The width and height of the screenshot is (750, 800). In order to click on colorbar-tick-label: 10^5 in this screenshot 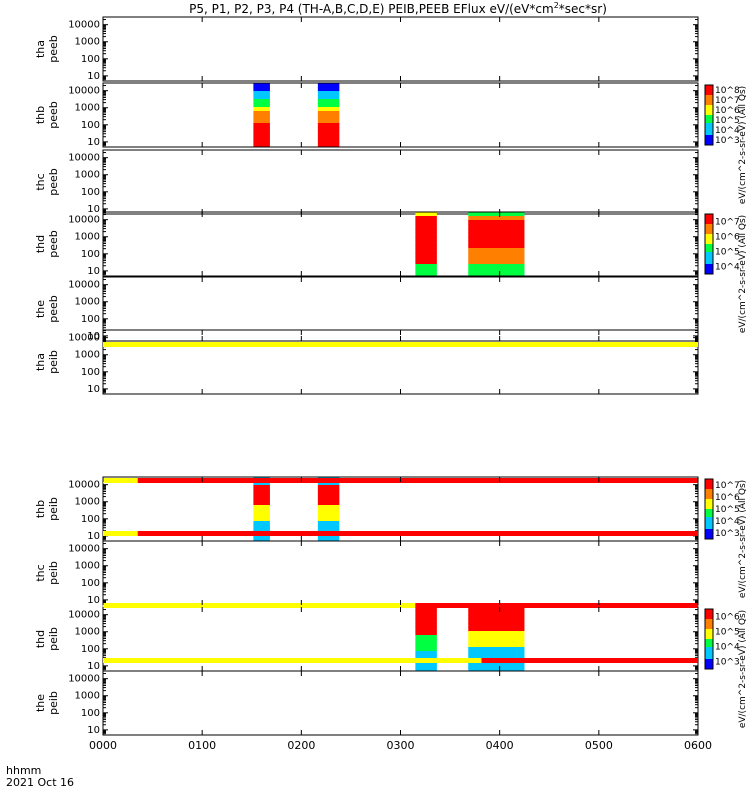, I will do `click(727, 253)`.